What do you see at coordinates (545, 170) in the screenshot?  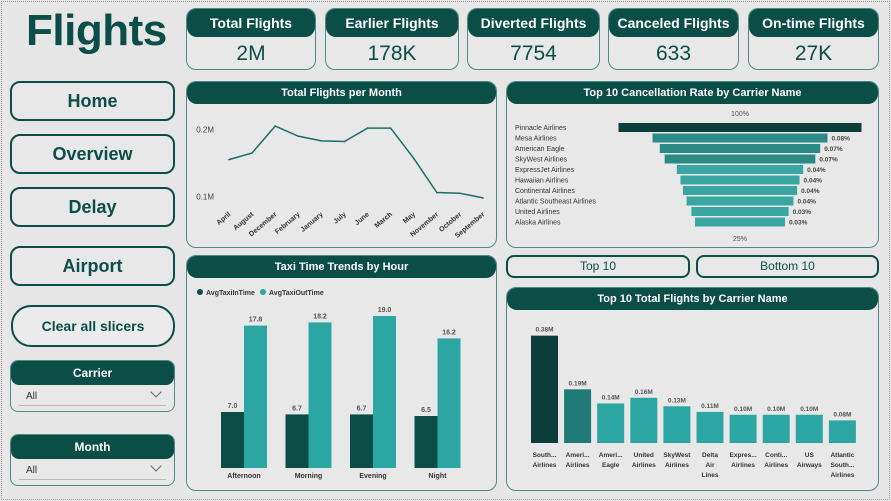 I see `category-label: ExpressJet Airlines` at bounding box center [545, 170].